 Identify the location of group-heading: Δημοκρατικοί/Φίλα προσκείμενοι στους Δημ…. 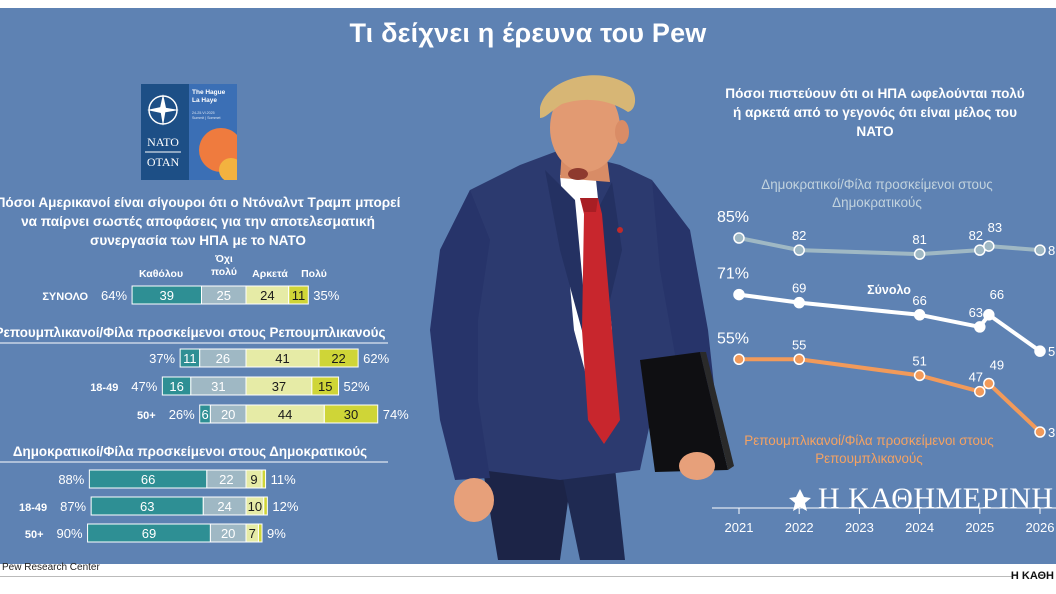
(190, 451).